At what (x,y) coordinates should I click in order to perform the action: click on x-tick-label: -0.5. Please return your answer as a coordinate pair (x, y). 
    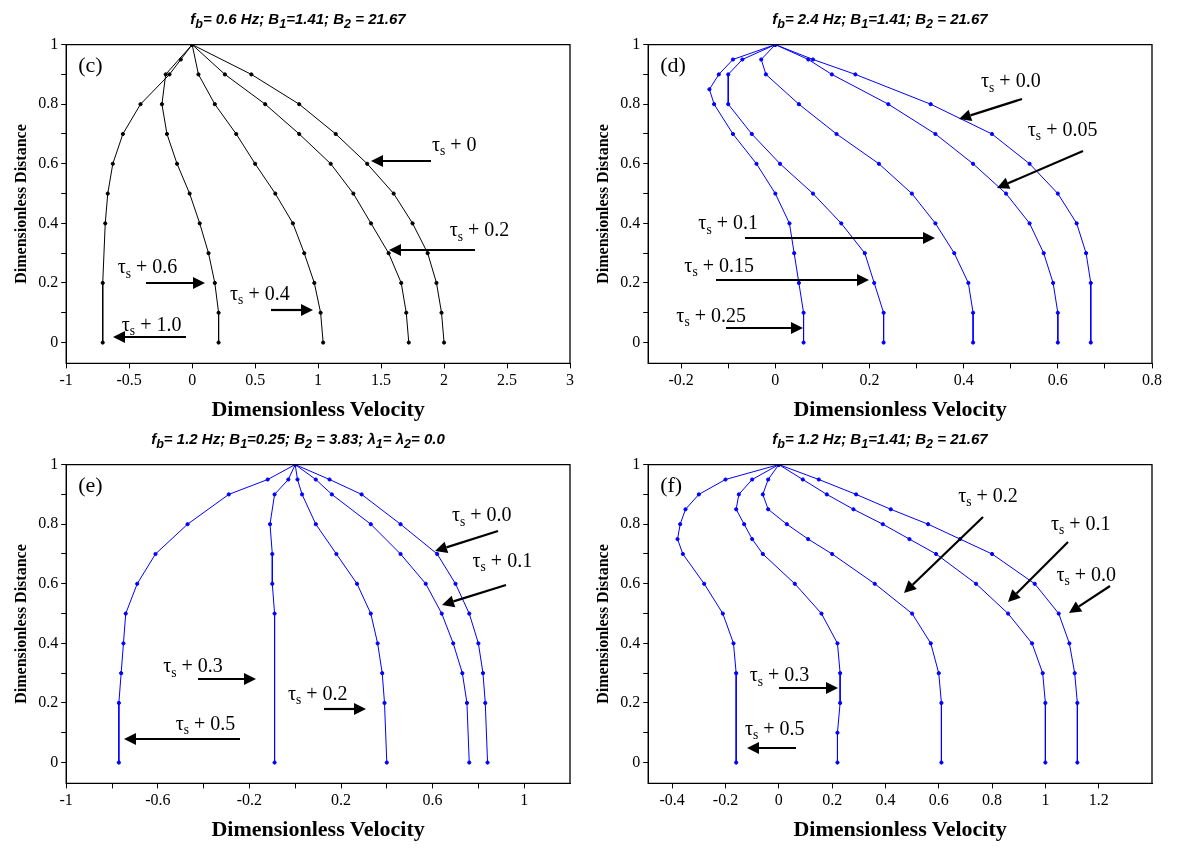
    Looking at the image, I should click on (129, 380).